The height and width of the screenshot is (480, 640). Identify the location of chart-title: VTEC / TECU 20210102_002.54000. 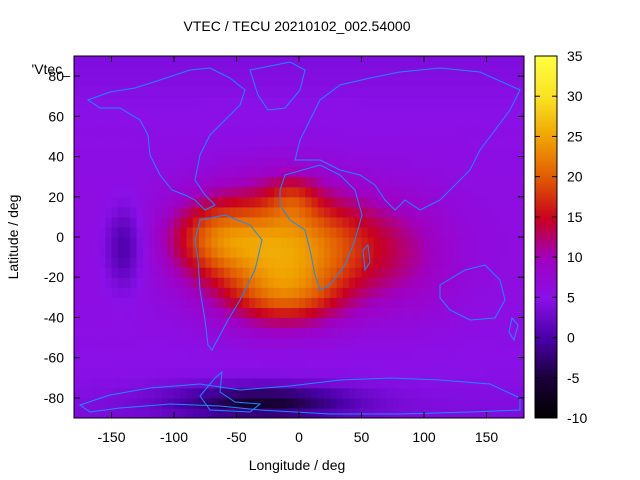
(296, 26).